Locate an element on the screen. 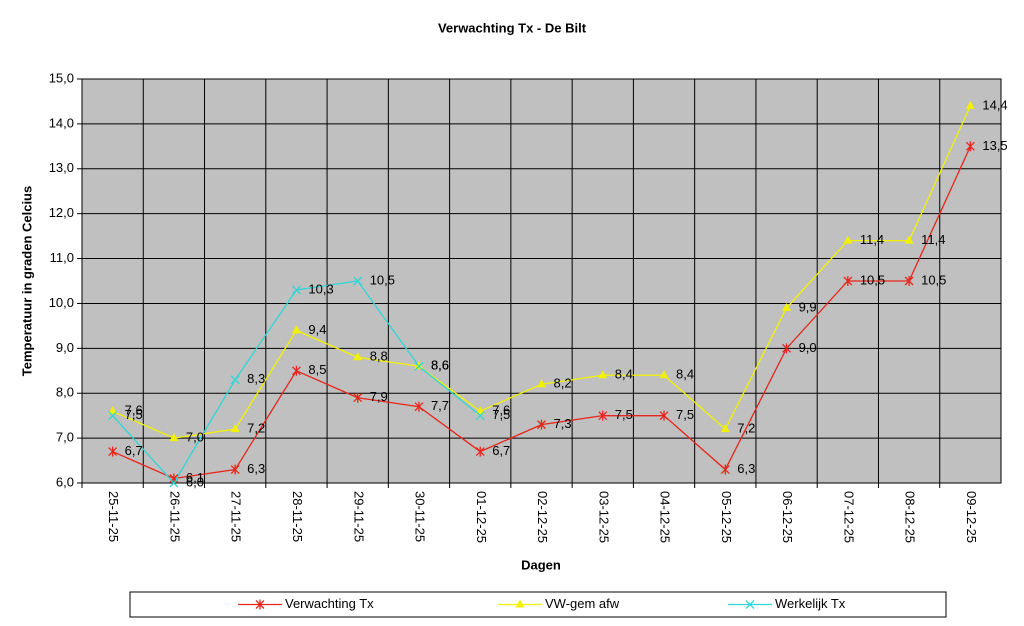 The width and height of the screenshot is (1024, 626). x-tick-label: 04-12-25 is located at coordinates (665, 517).